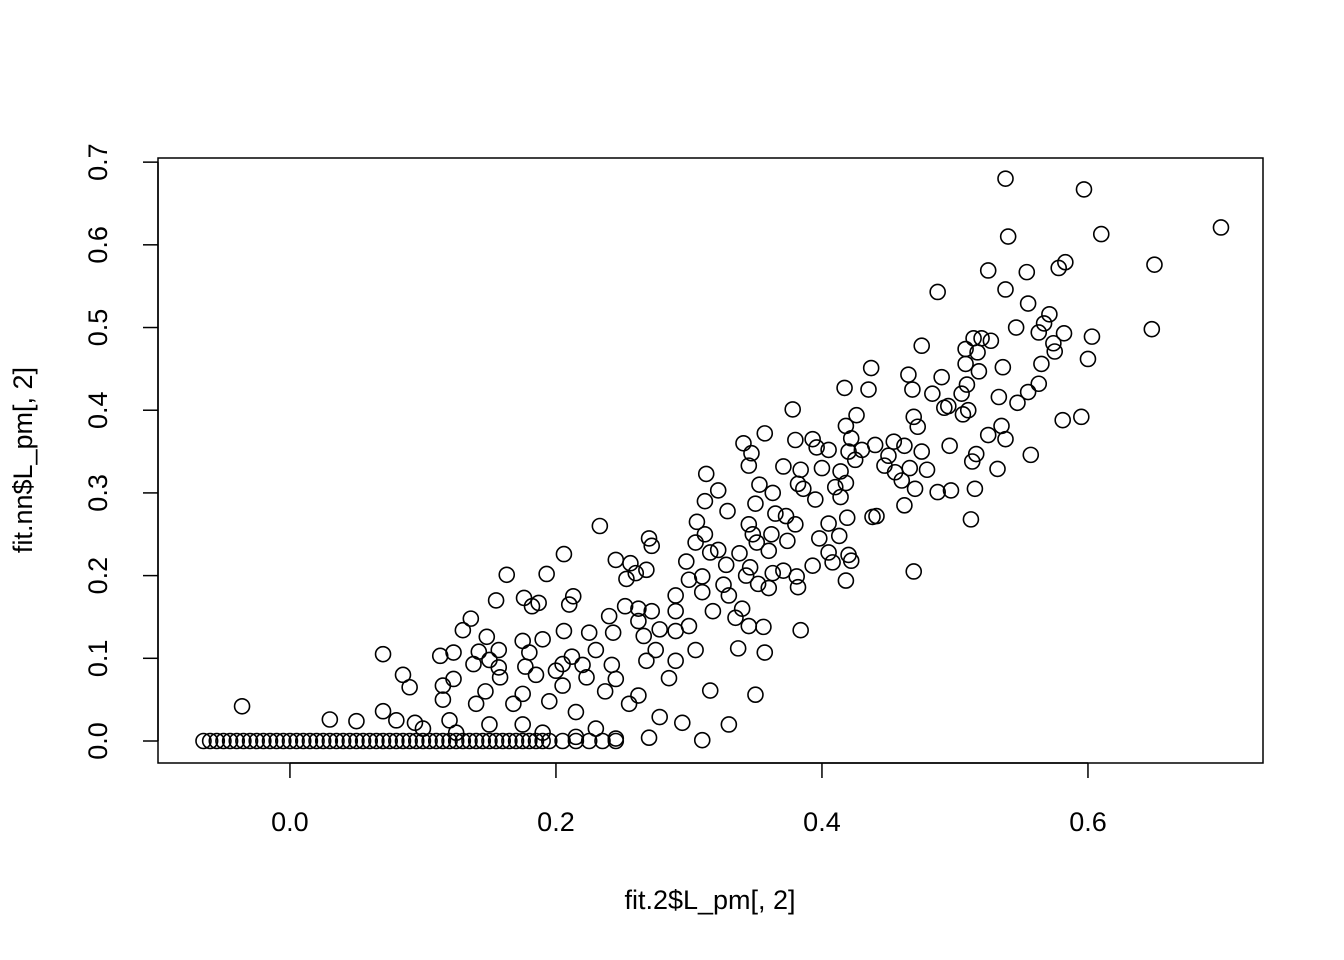 The width and height of the screenshot is (1344, 960). What do you see at coordinates (98, 328) in the screenshot?
I see `y-tick-label: 0.5` at bounding box center [98, 328].